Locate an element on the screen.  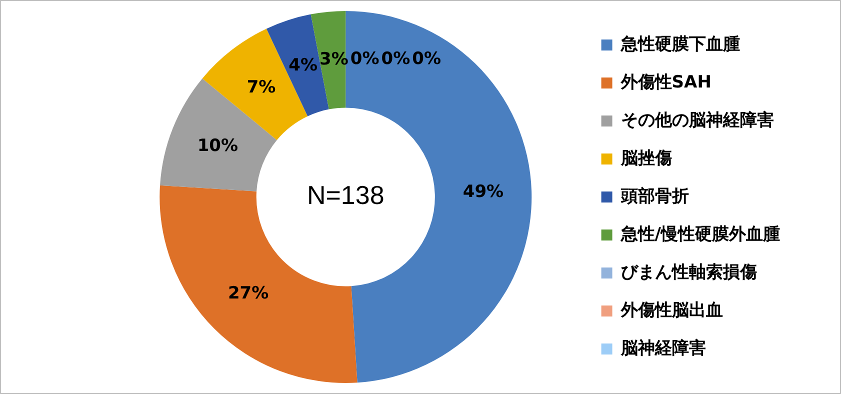
legend-label: 急性硬膜下血腫 is located at coordinates (680, 44).